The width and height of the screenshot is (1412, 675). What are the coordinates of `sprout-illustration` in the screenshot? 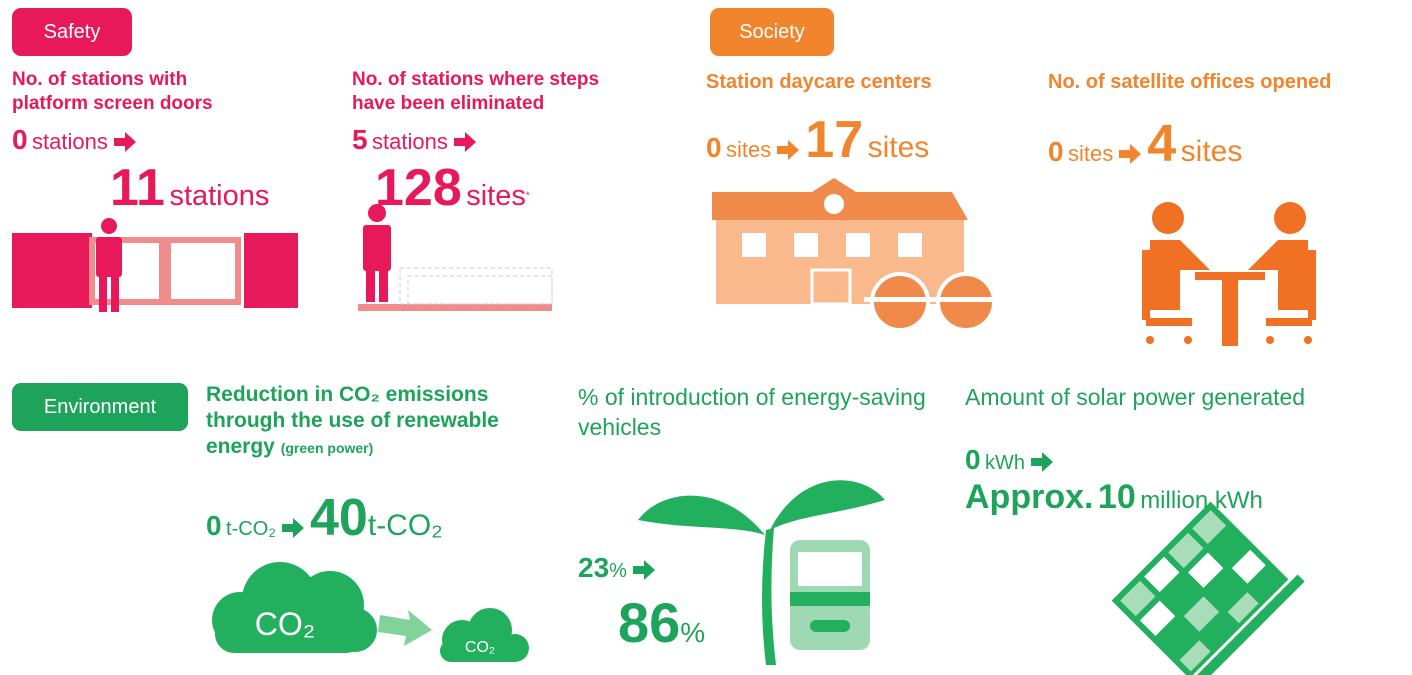 It's located at (761, 572).